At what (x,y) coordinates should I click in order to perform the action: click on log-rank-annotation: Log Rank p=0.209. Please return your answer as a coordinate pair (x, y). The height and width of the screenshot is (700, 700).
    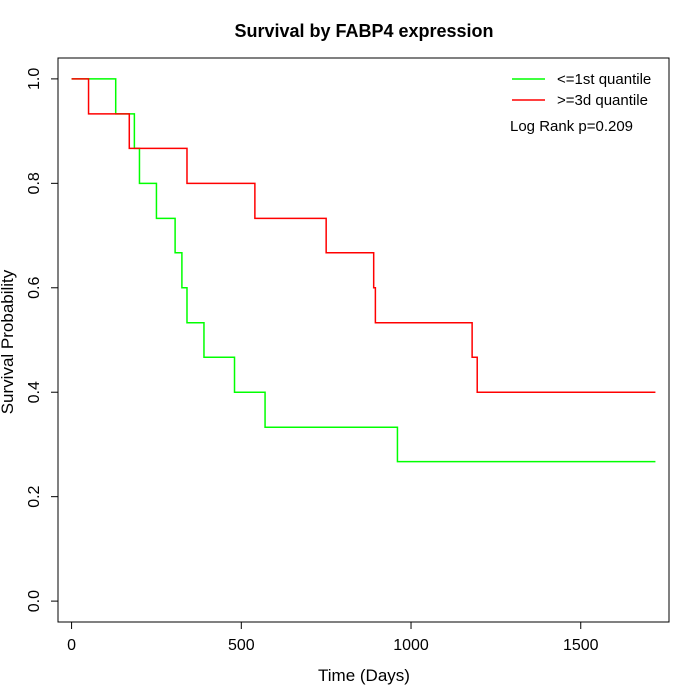
    Looking at the image, I should click on (571, 126).